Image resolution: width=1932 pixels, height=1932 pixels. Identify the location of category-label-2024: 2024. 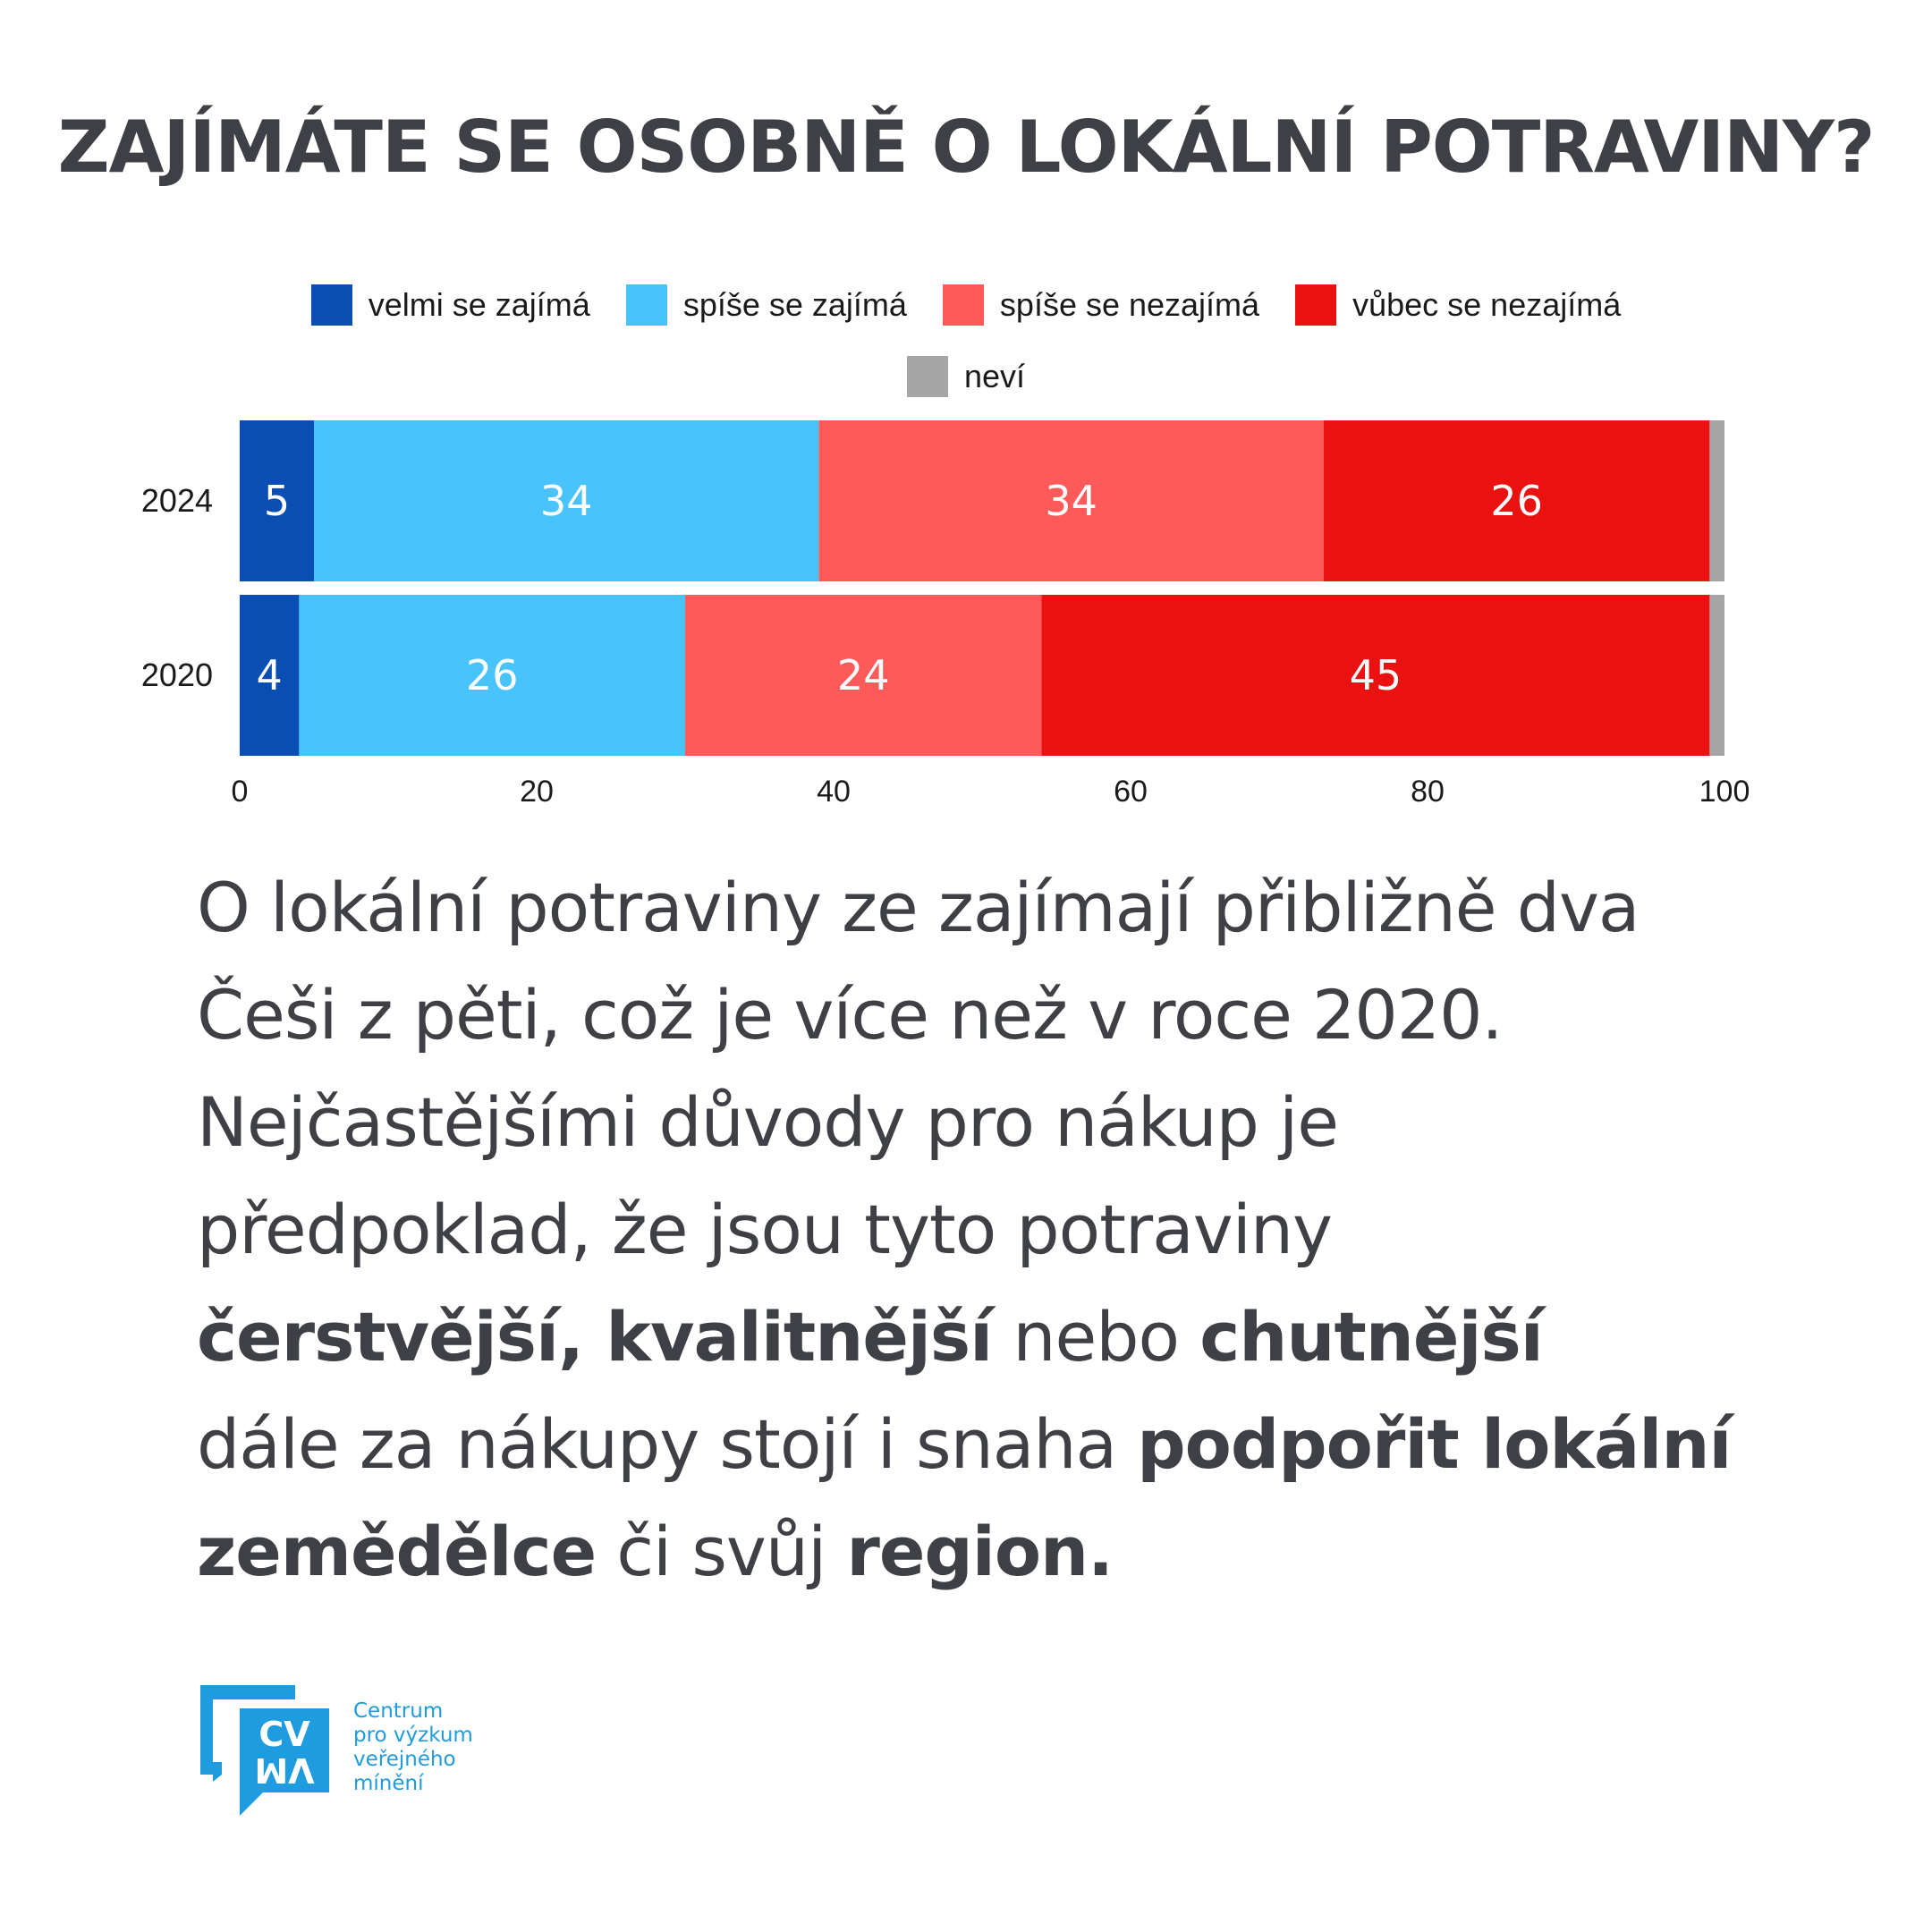
(177, 500).